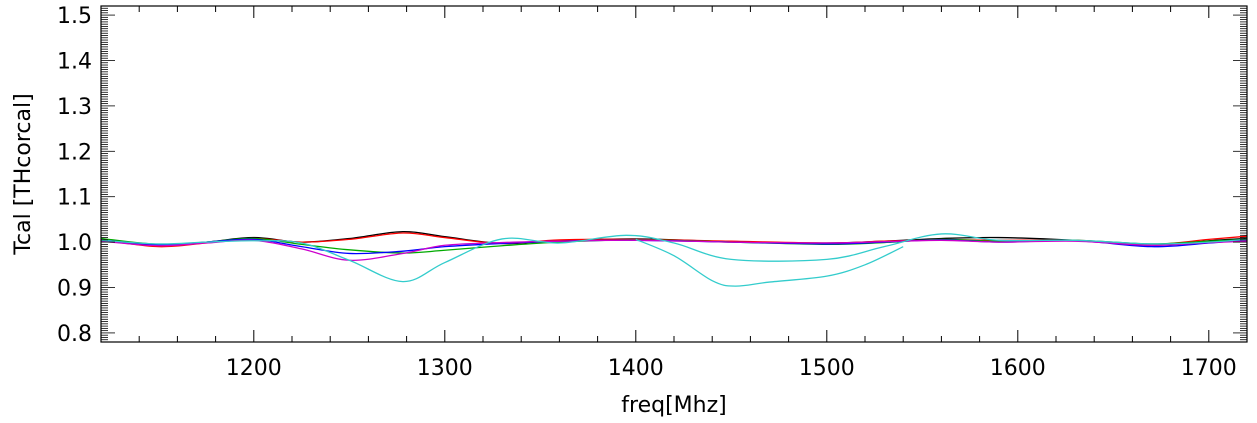 The width and height of the screenshot is (1257, 423). Describe the element at coordinates (636, 368) in the screenshot. I see `x-tick-label: 1400` at that location.